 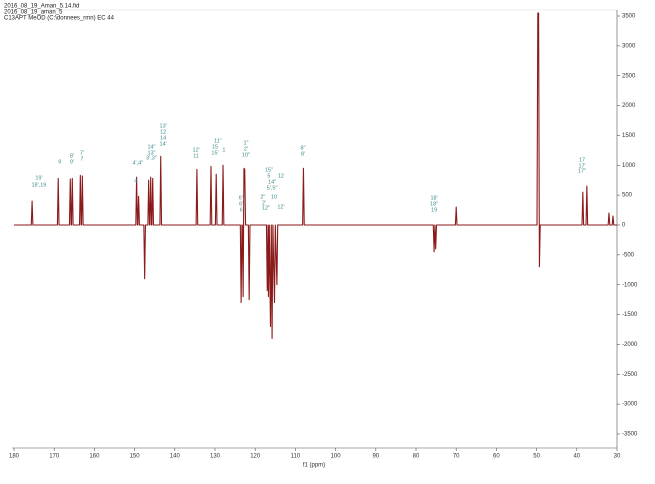 I want to click on x-tick-label: 90, so click(x=375, y=457).